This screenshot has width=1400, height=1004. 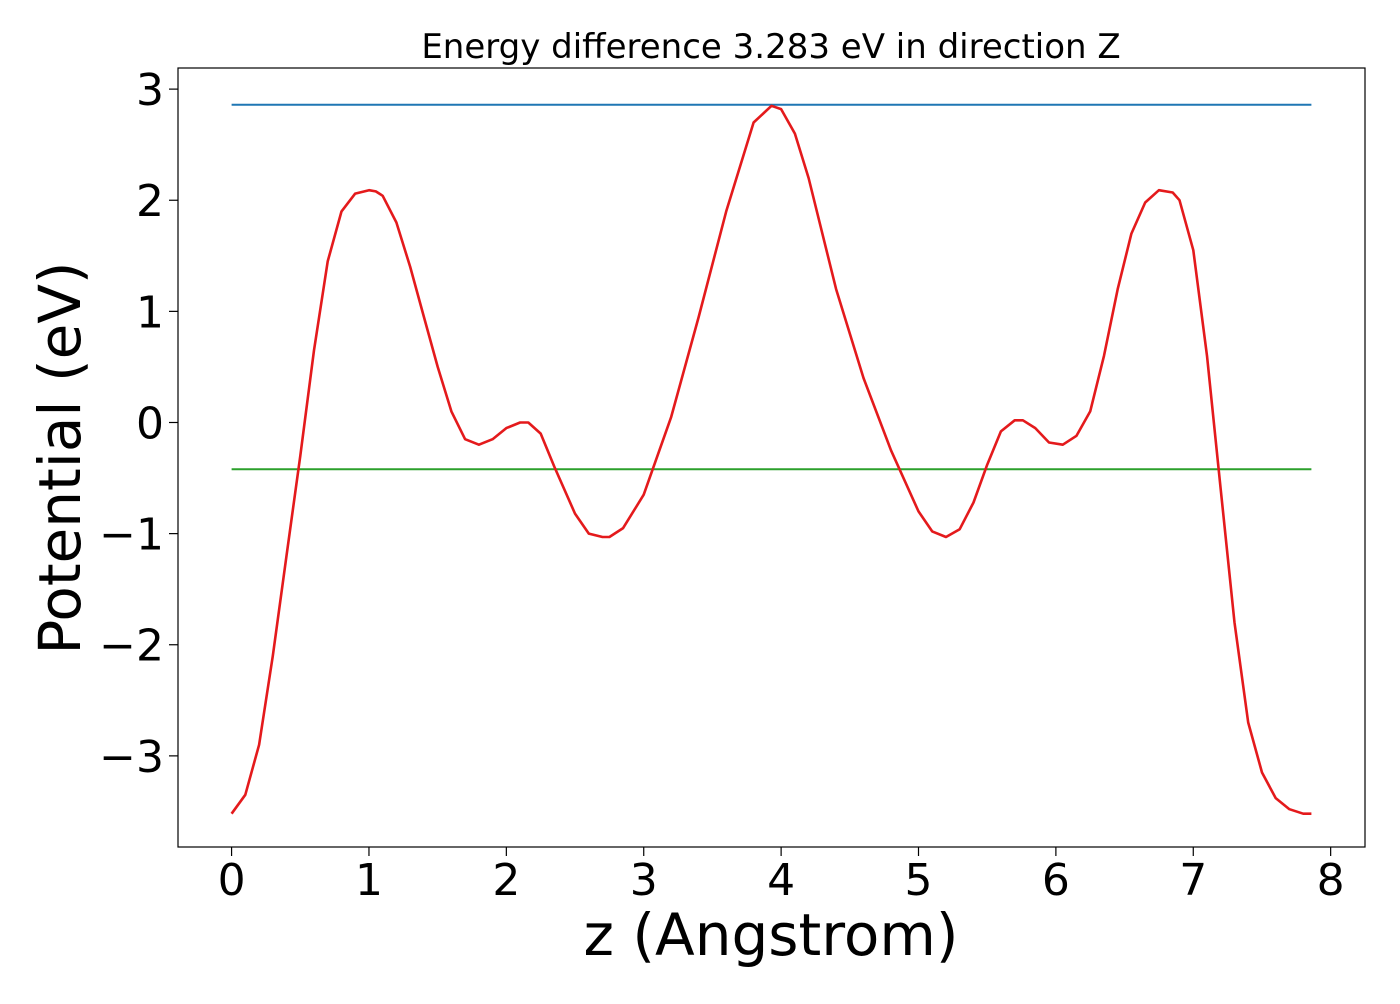 I want to click on x-tick-label: 6, so click(x=1056, y=880).